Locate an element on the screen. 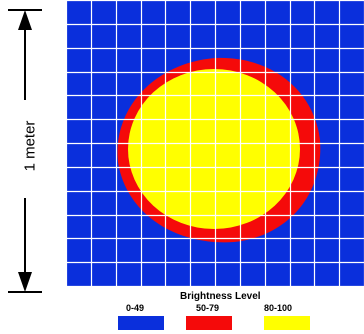 This screenshot has height=334, width=364. legend-swatch-mid is located at coordinates (209, 323).